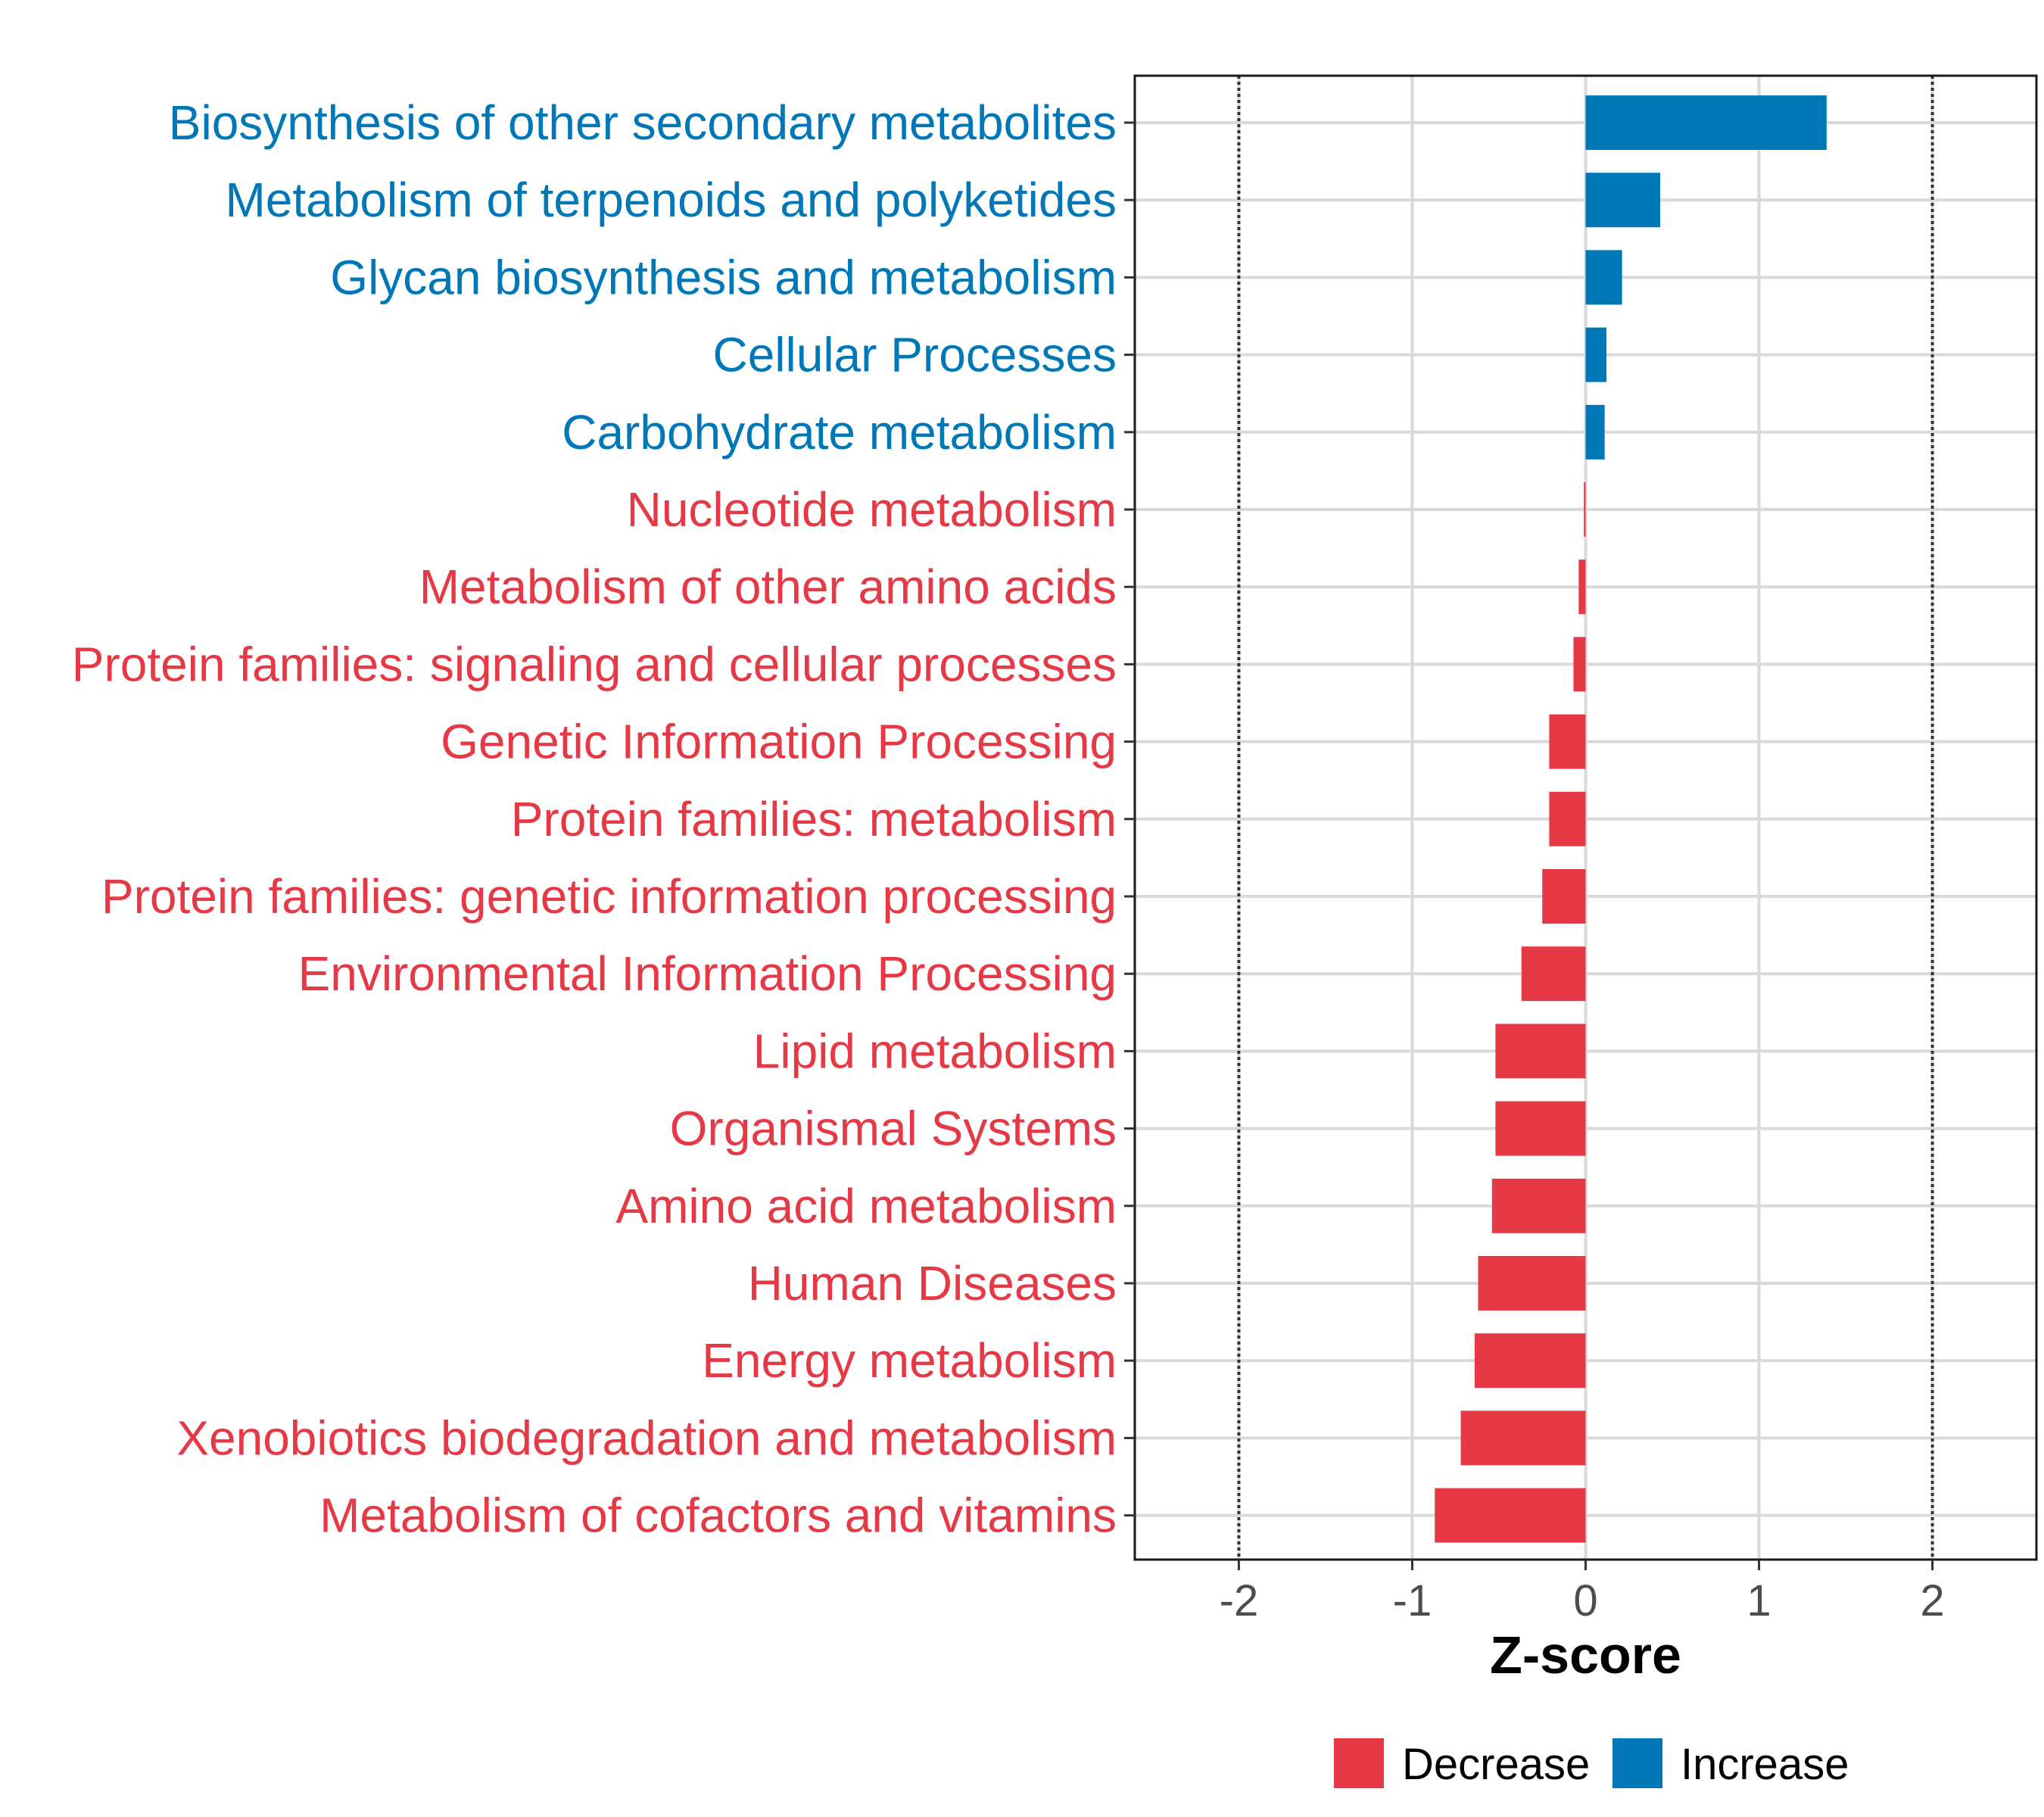  I want to click on category-label-5: Nucleotide metabolism, so click(872, 510).